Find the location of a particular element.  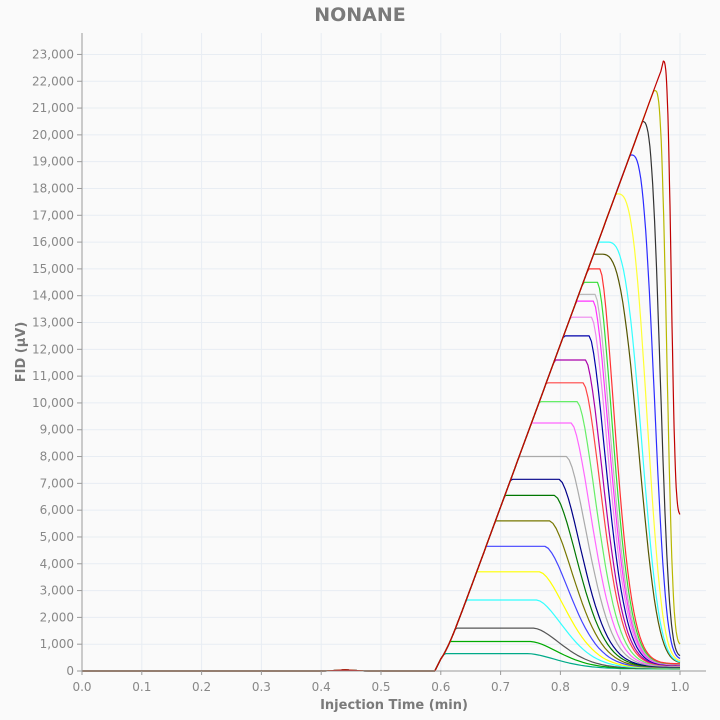

y-tick-label: 7,000 is located at coordinates (57, 483).